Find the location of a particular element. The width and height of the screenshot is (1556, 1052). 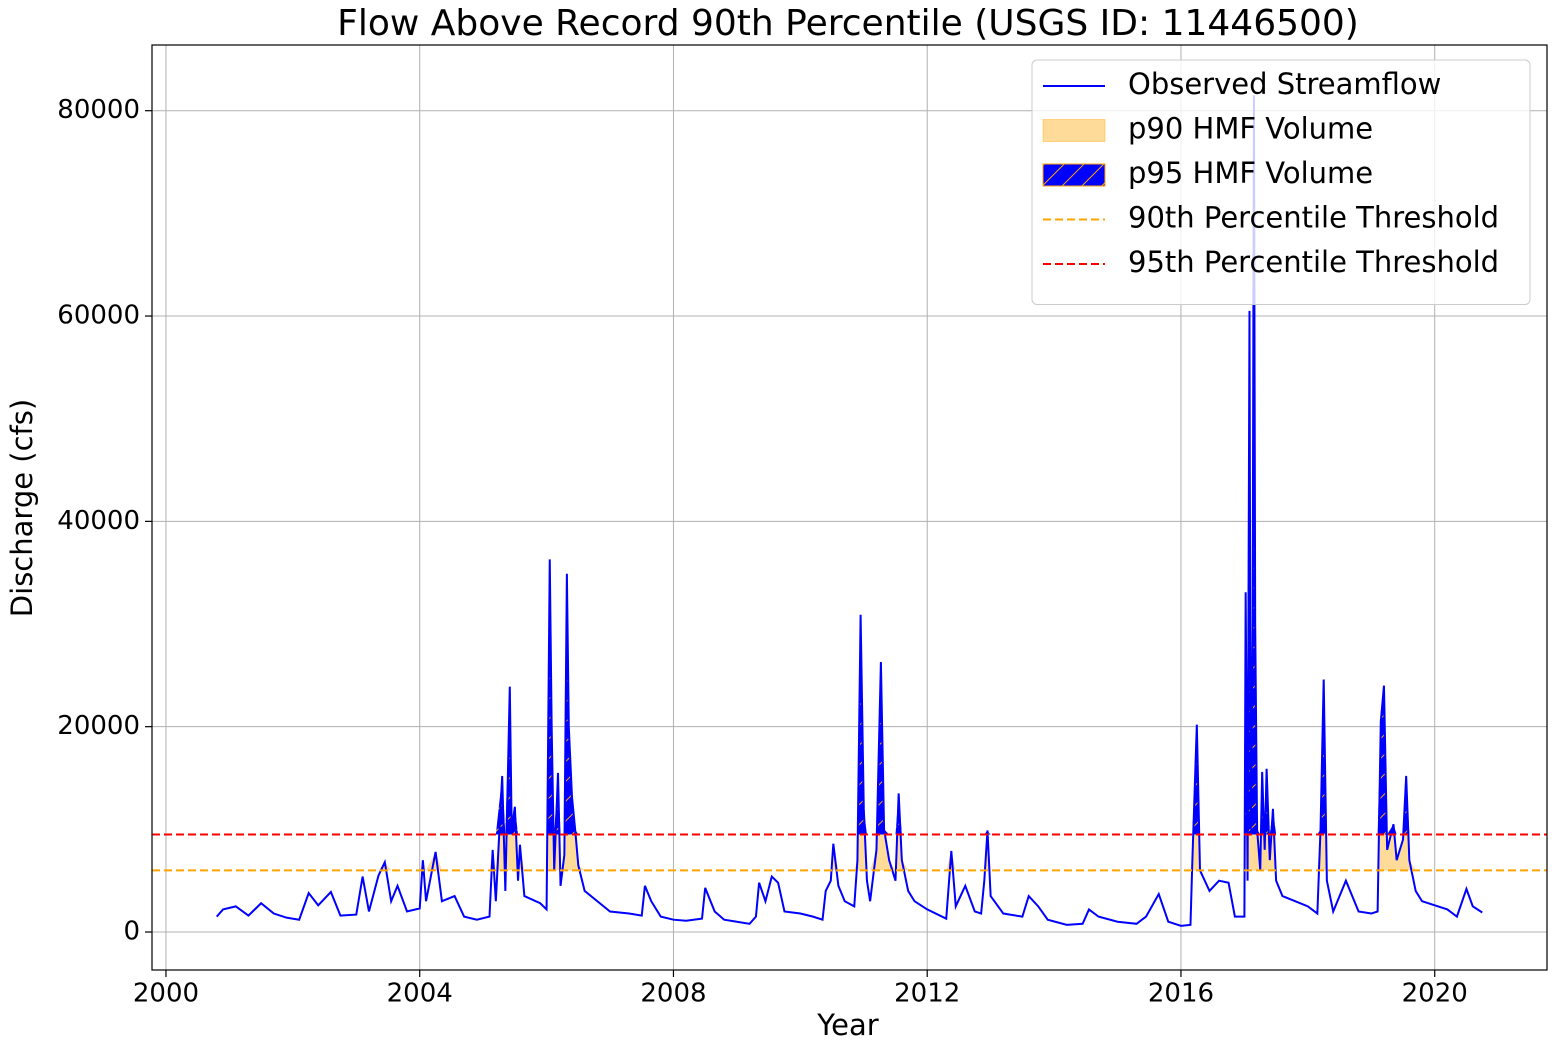

x-tick-label: 2020 is located at coordinates (1435, 994).